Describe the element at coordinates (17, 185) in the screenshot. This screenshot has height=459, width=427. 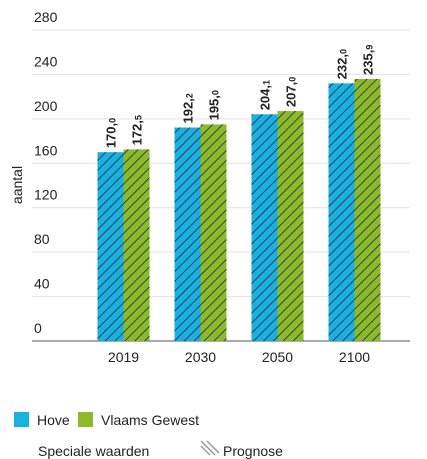
I see `y-axis-label: aantal` at that location.